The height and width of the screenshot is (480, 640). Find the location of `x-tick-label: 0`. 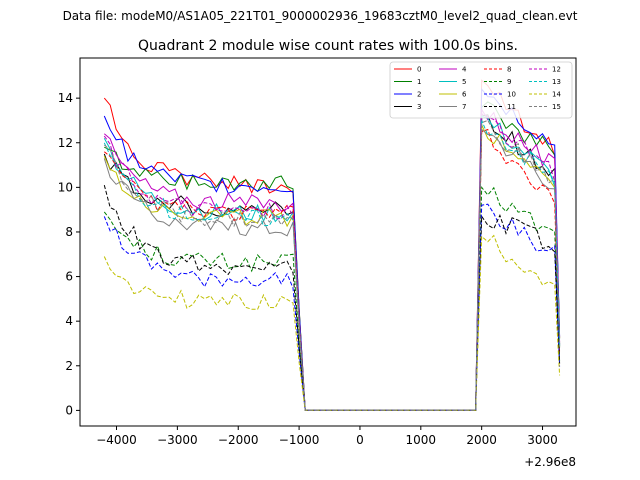

x-tick-label: 0 is located at coordinates (360, 440).